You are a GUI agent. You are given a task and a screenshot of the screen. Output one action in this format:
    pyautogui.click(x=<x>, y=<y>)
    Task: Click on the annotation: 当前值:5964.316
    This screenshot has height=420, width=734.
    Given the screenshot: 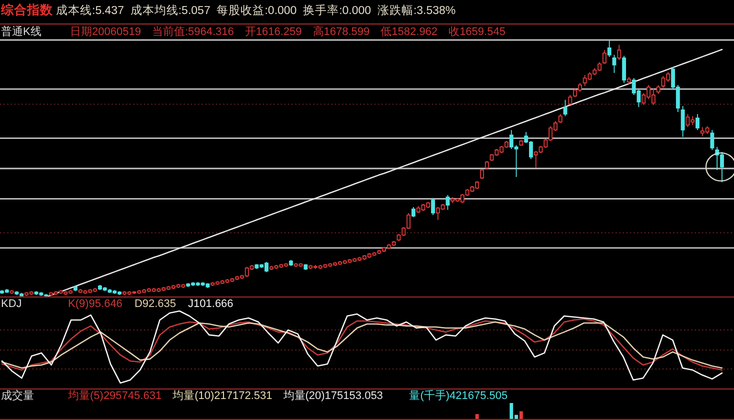 What is the action you would take?
    pyautogui.click(x=193, y=32)
    